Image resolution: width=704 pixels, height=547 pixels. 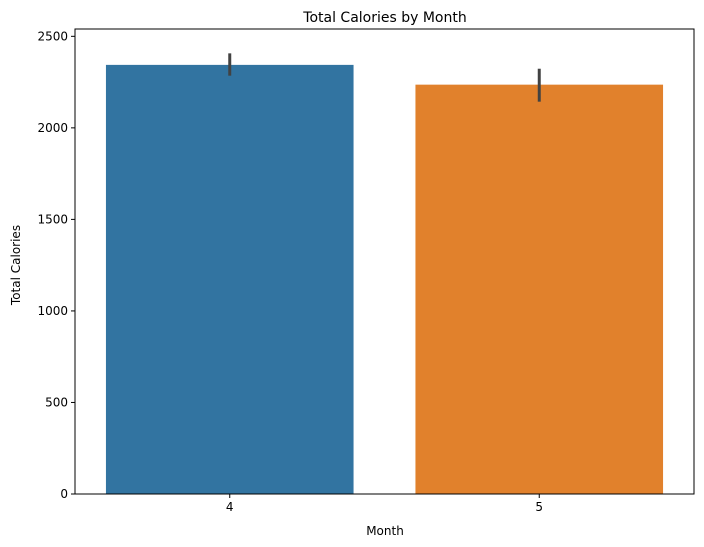 I want to click on chart-title: Total Calories by Month, so click(x=384, y=18).